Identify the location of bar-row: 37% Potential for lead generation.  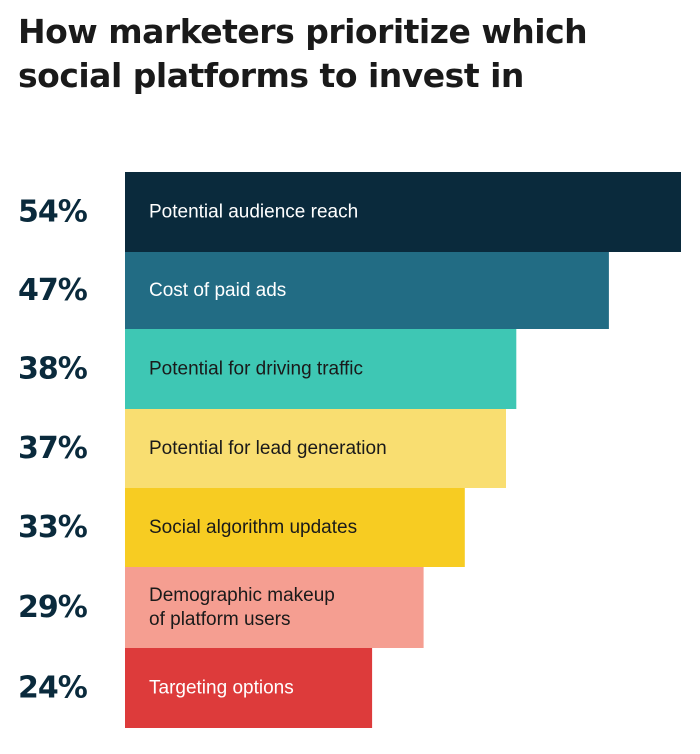
(262, 448).